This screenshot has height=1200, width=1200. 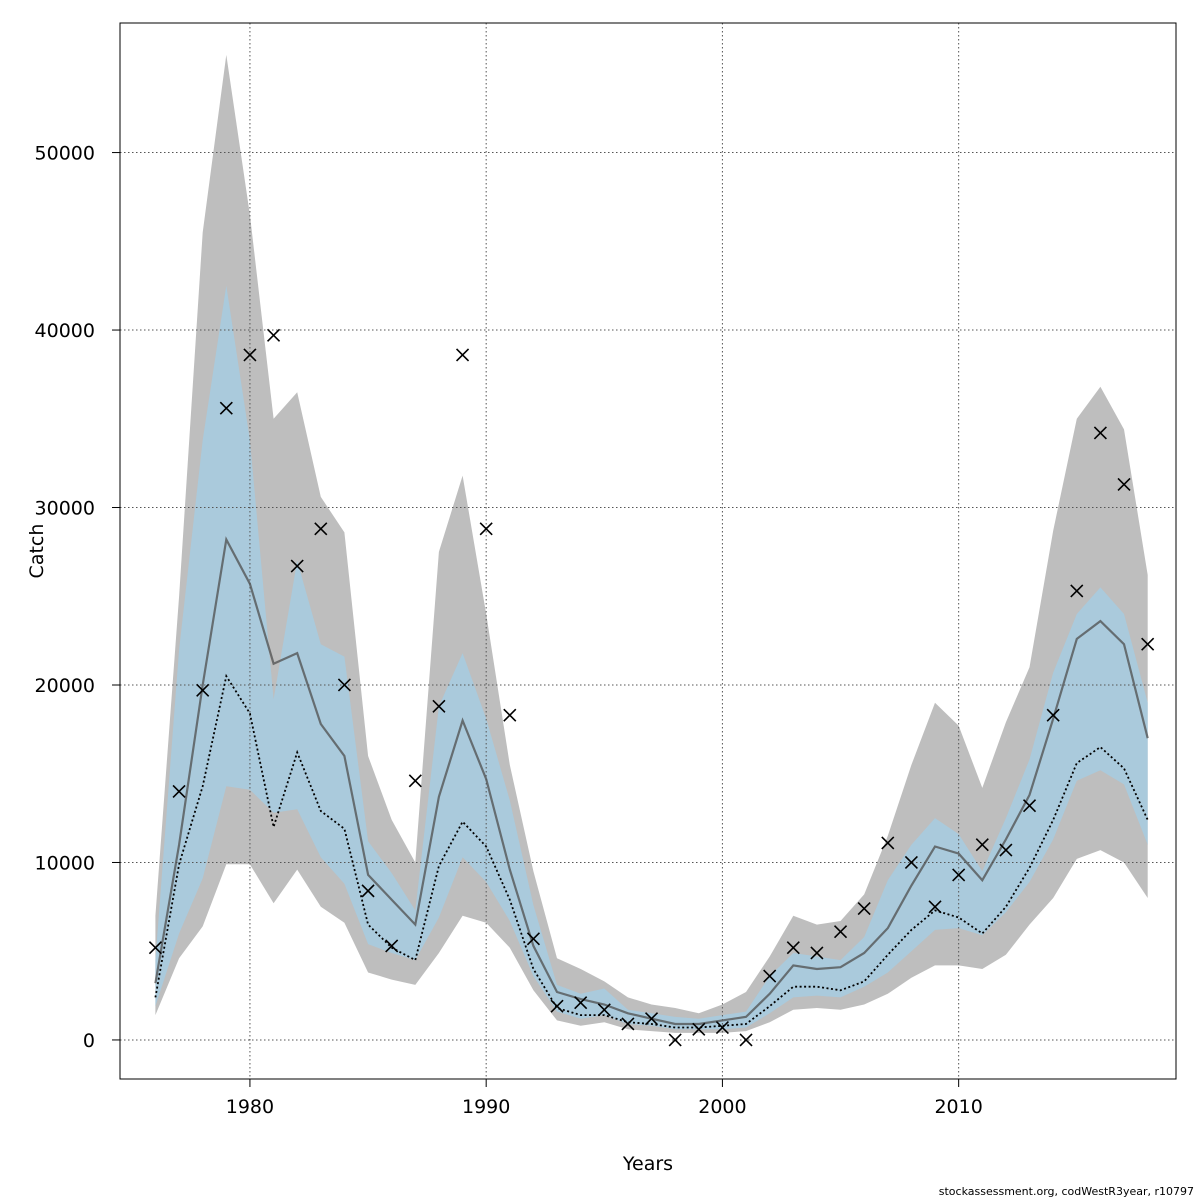 What do you see at coordinates (89, 1041) in the screenshot?
I see `y-tick-label: 0` at bounding box center [89, 1041].